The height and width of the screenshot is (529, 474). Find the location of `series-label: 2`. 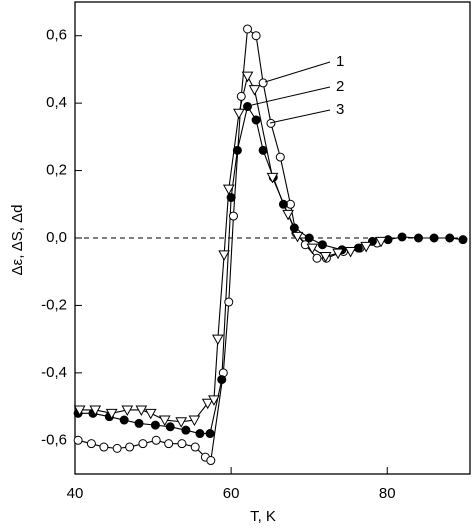

series-label: 2 is located at coordinates (340, 86).